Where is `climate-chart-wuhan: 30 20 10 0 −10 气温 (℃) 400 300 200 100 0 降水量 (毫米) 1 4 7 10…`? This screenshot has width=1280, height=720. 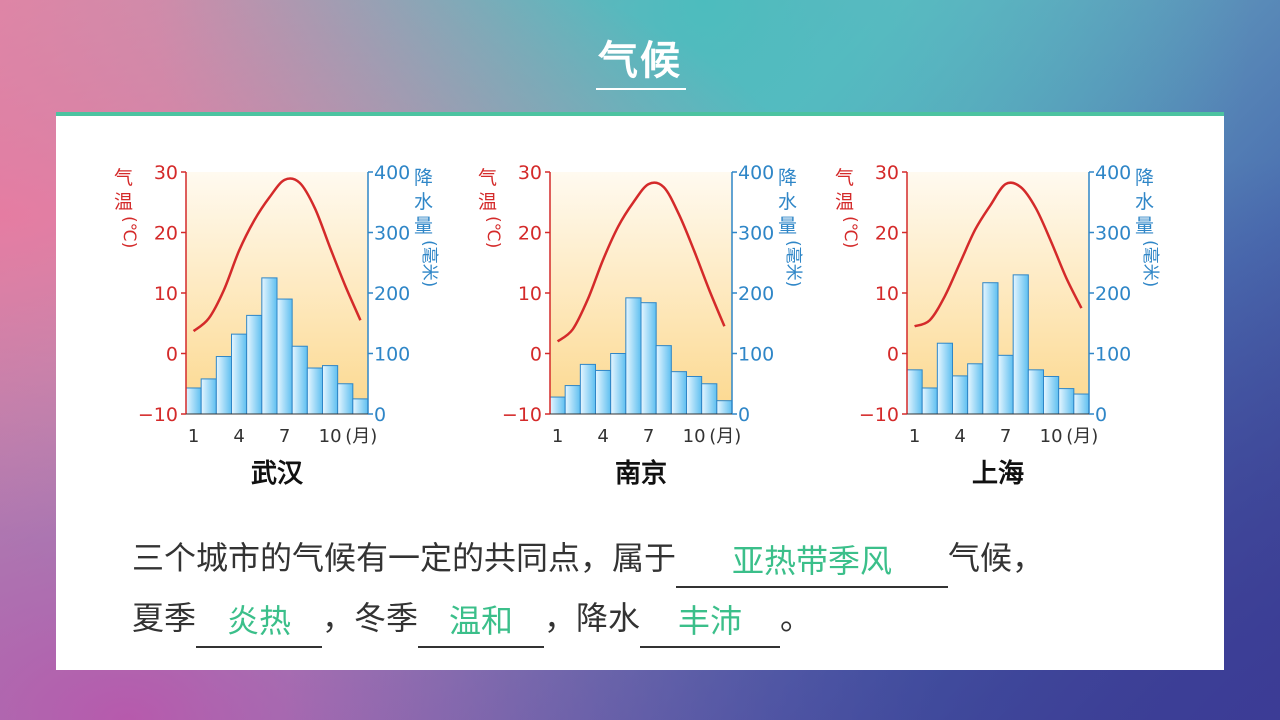 climate-chart-wuhan: 30 20 10 0 −10 气温 (℃) 400 300 200 100 0 降水量 (毫米) 1 4 7 10… is located at coordinates (275, 325).